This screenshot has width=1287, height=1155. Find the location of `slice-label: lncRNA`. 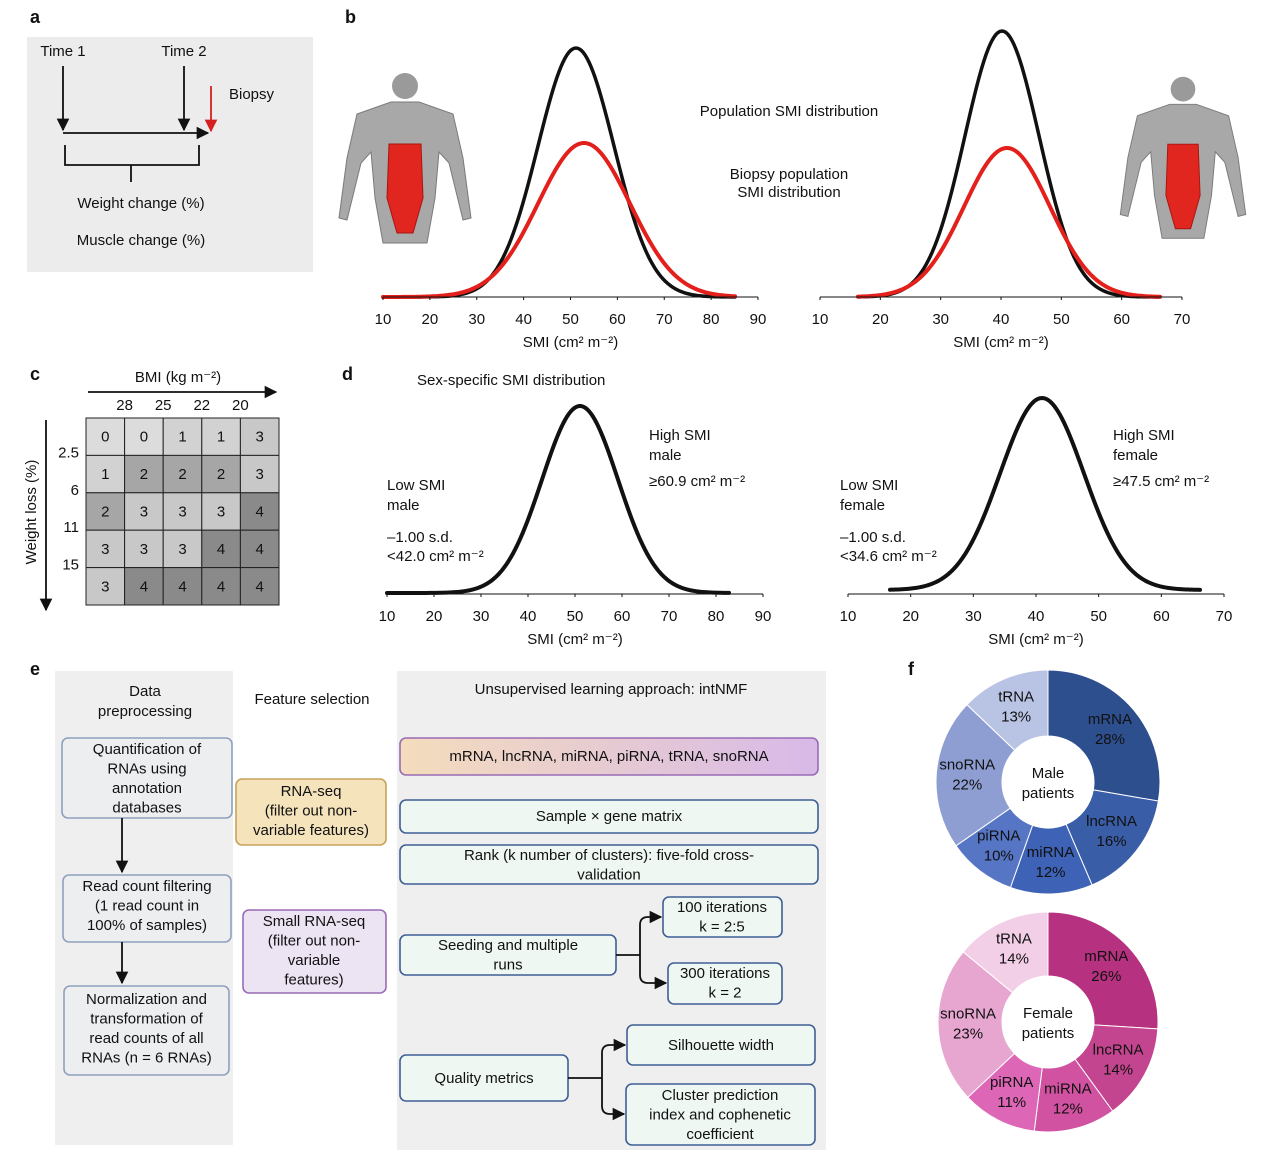

slice-label: lncRNA is located at coordinates (1111, 821).